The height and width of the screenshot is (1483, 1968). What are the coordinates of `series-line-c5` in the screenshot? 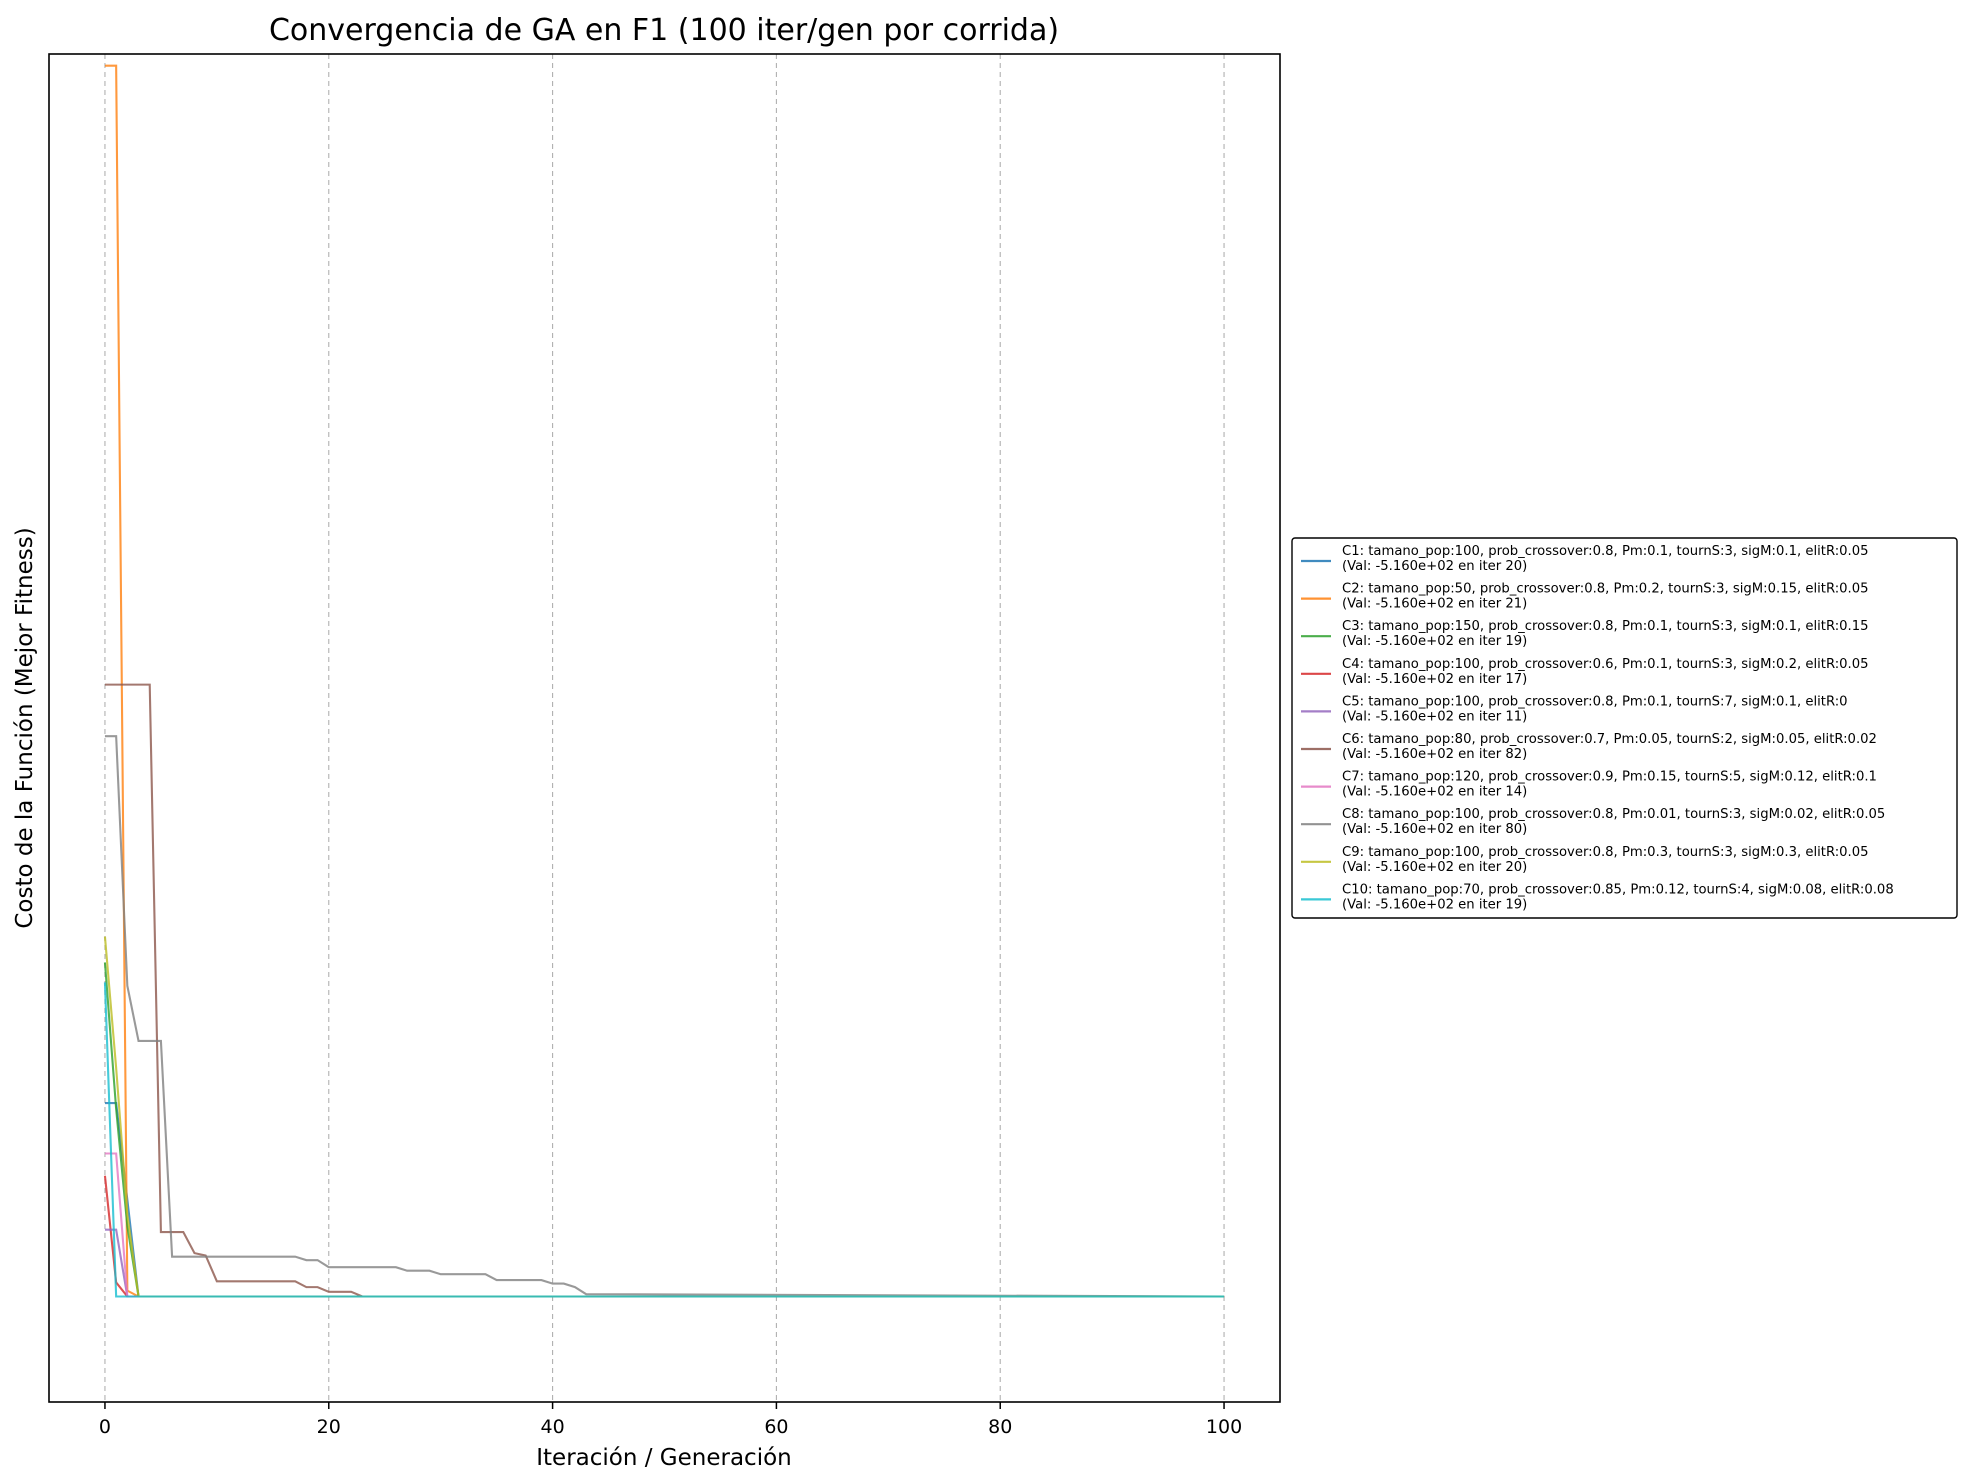 It's located at (664, 1263).